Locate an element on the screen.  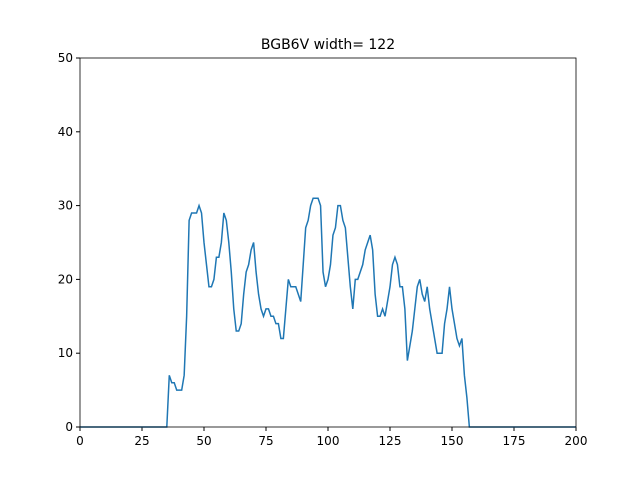
y-tick-label: 40 is located at coordinates (65, 132).